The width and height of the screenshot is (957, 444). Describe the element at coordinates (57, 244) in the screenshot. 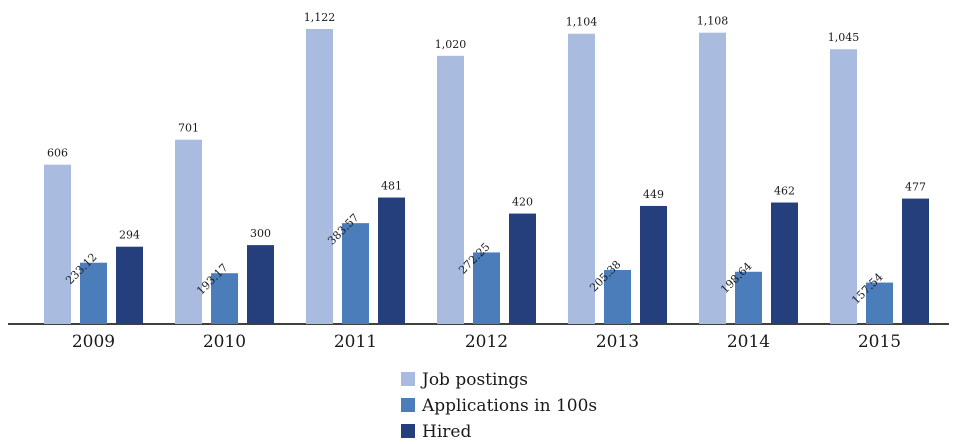

I see `bar-job-postings-2009` at that location.